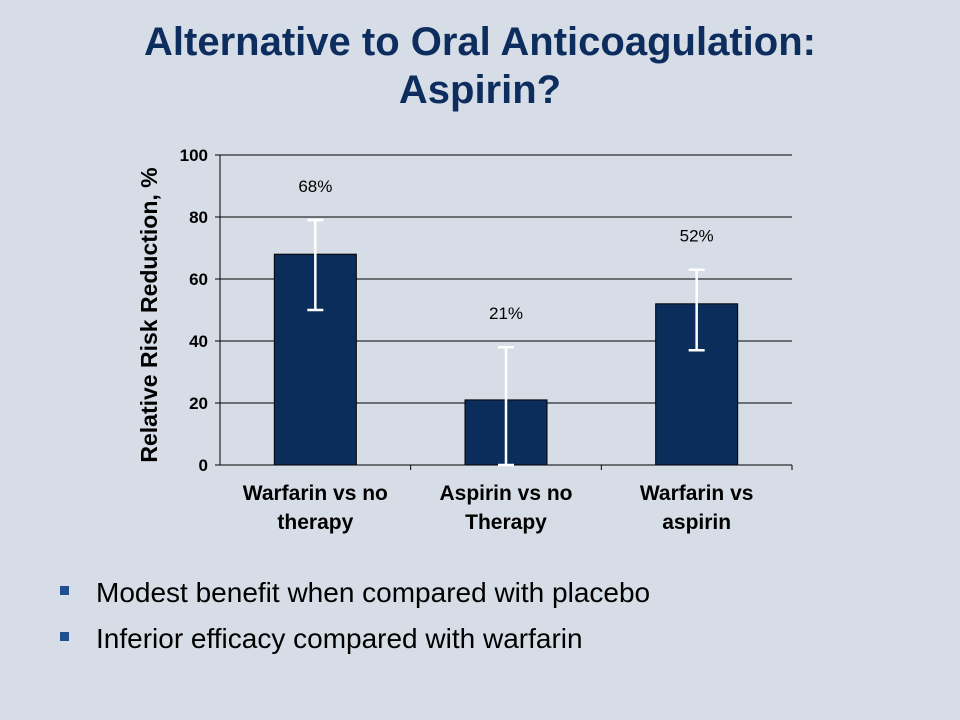 The height and width of the screenshot is (720, 960). I want to click on y-axis-label: Relative Risk Reduction, %, so click(149, 314).